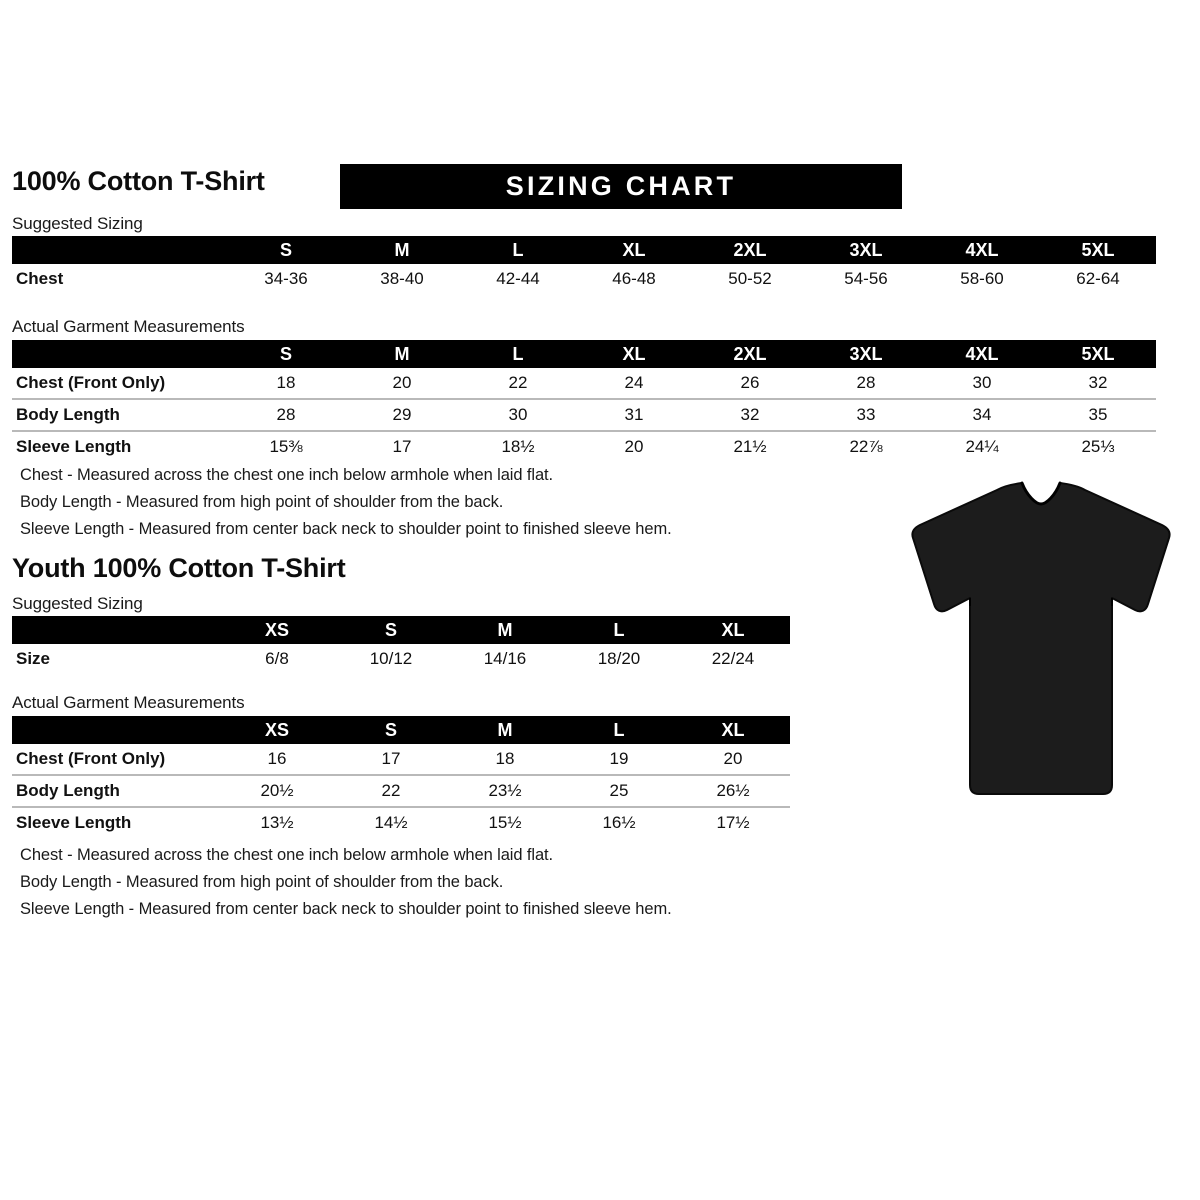 The image size is (1200, 1200). What do you see at coordinates (634, 414) in the screenshot?
I see `cell-value: 31` at bounding box center [634, 414].